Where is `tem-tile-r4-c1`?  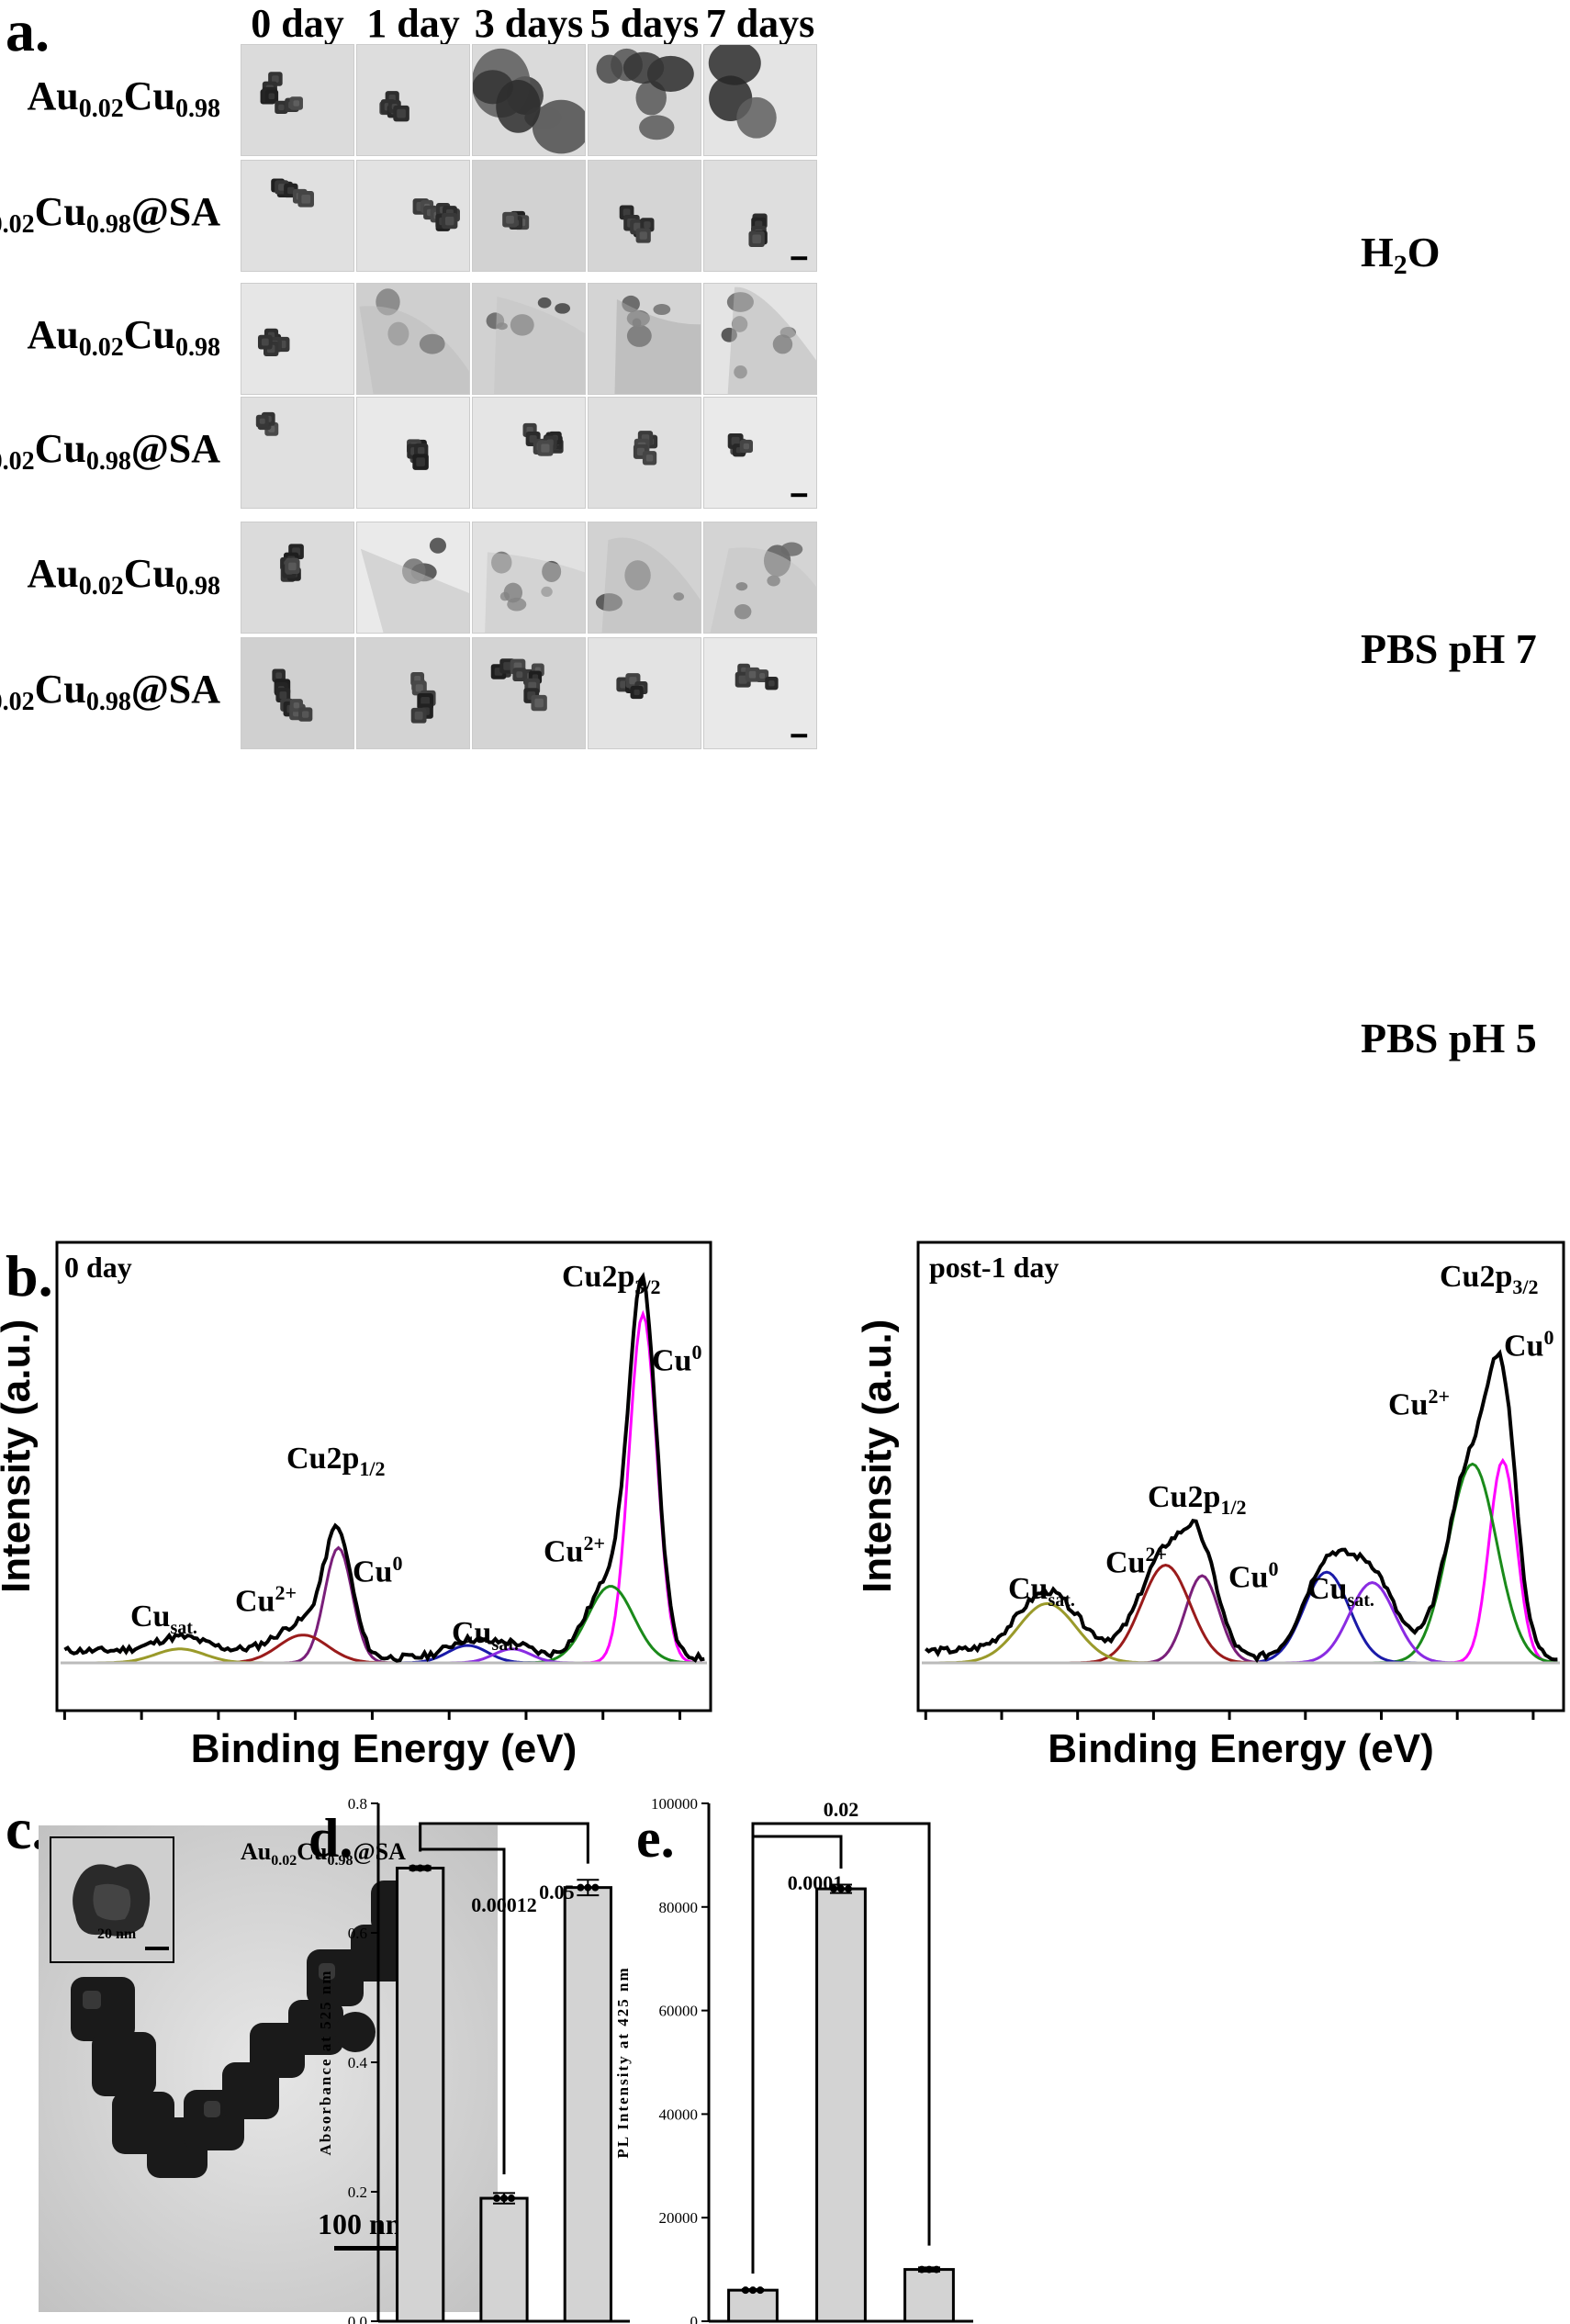
tem-tile-r4-c1 is located at coordinates (413, 578).